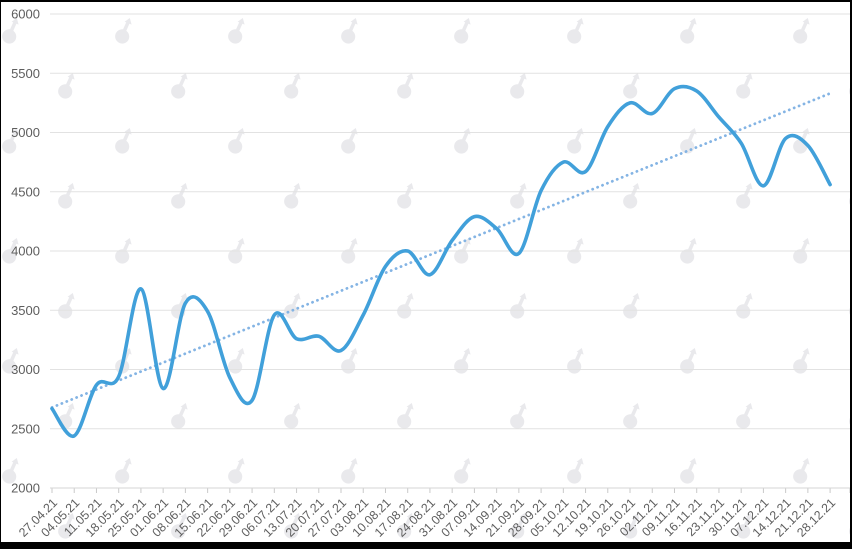 The width and height of the screenshot is (852, 549). I want to click on y-axis-label: 3500, so click(25, 310).